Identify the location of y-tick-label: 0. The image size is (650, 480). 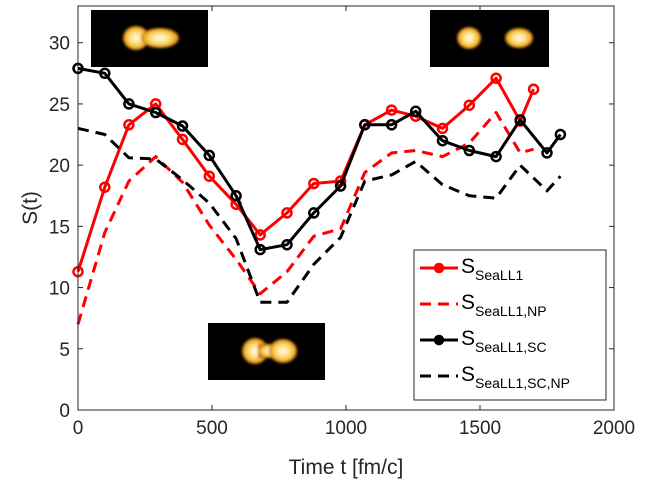
(64, 411).